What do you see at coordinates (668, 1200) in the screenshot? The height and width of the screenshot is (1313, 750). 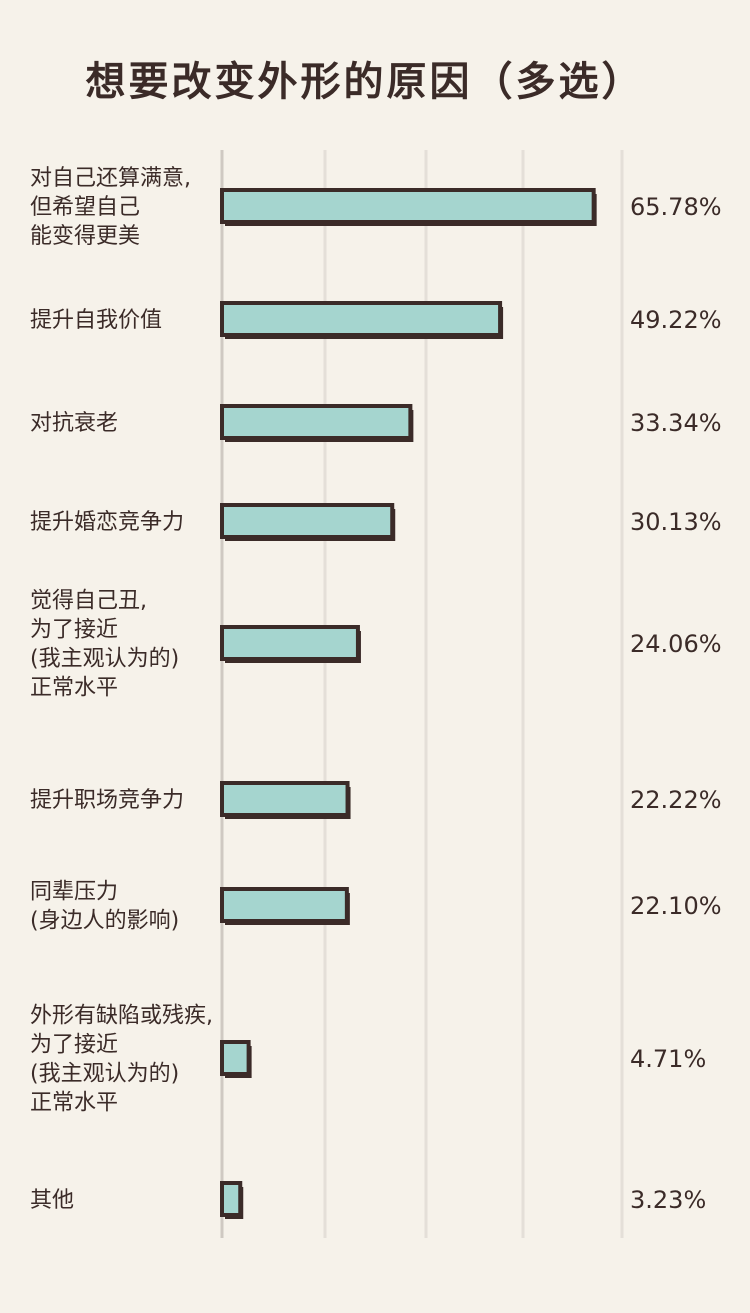 I see `value-label: 3.23%` at bounding box center [668, 1200].